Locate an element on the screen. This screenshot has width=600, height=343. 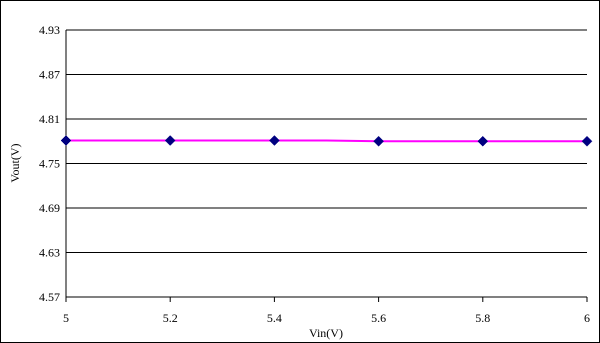
y-tick-label: 4.87 is located at coordinates (49, 75).